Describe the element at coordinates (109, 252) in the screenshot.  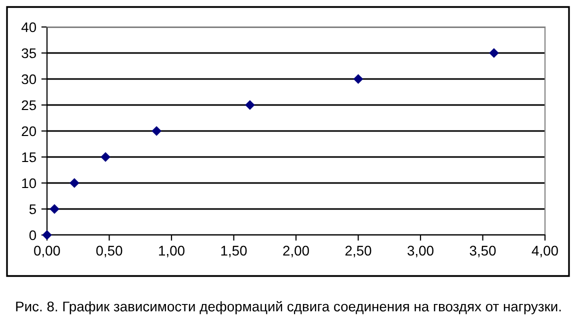
I see `x-tick-label: 0,50` at that location.